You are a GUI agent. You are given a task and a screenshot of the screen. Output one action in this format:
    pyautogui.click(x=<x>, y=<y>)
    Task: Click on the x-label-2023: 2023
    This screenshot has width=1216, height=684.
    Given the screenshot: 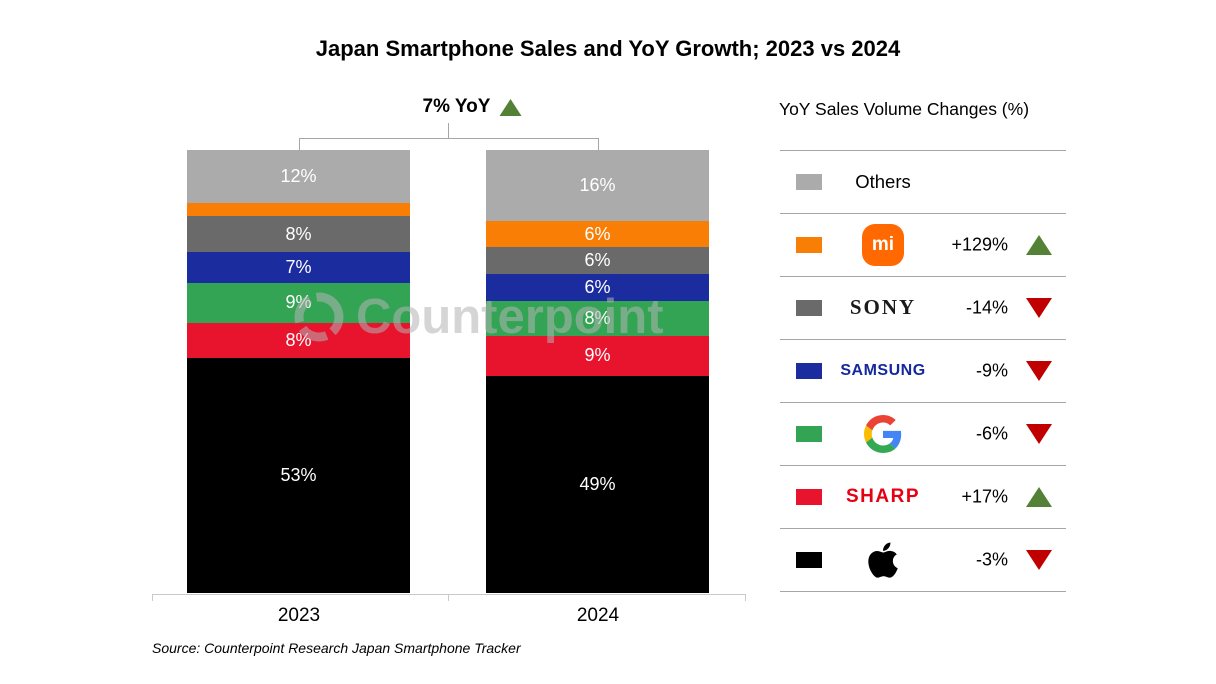 What is the action you would take?
    pyautogui.click(x=299, y=615)
    